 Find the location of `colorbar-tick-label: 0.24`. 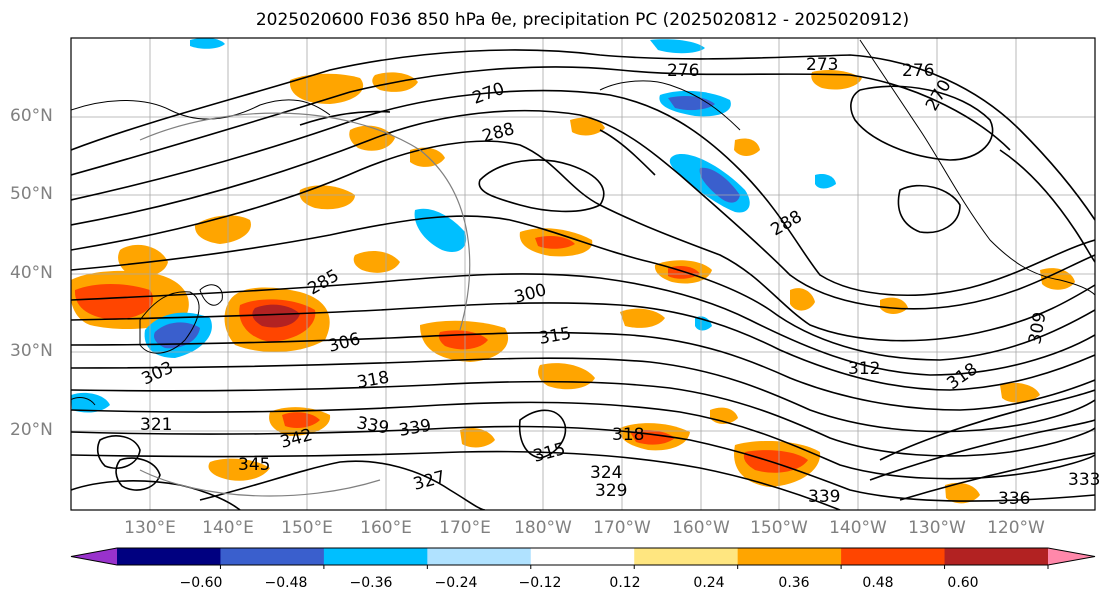

colorbar-tick-label: 0.24 is located at coordinates (709, 583).